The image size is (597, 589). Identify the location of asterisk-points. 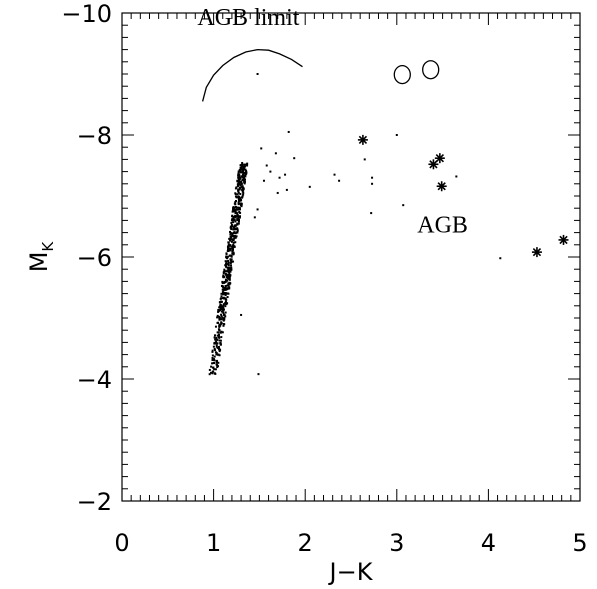
(463, 196).